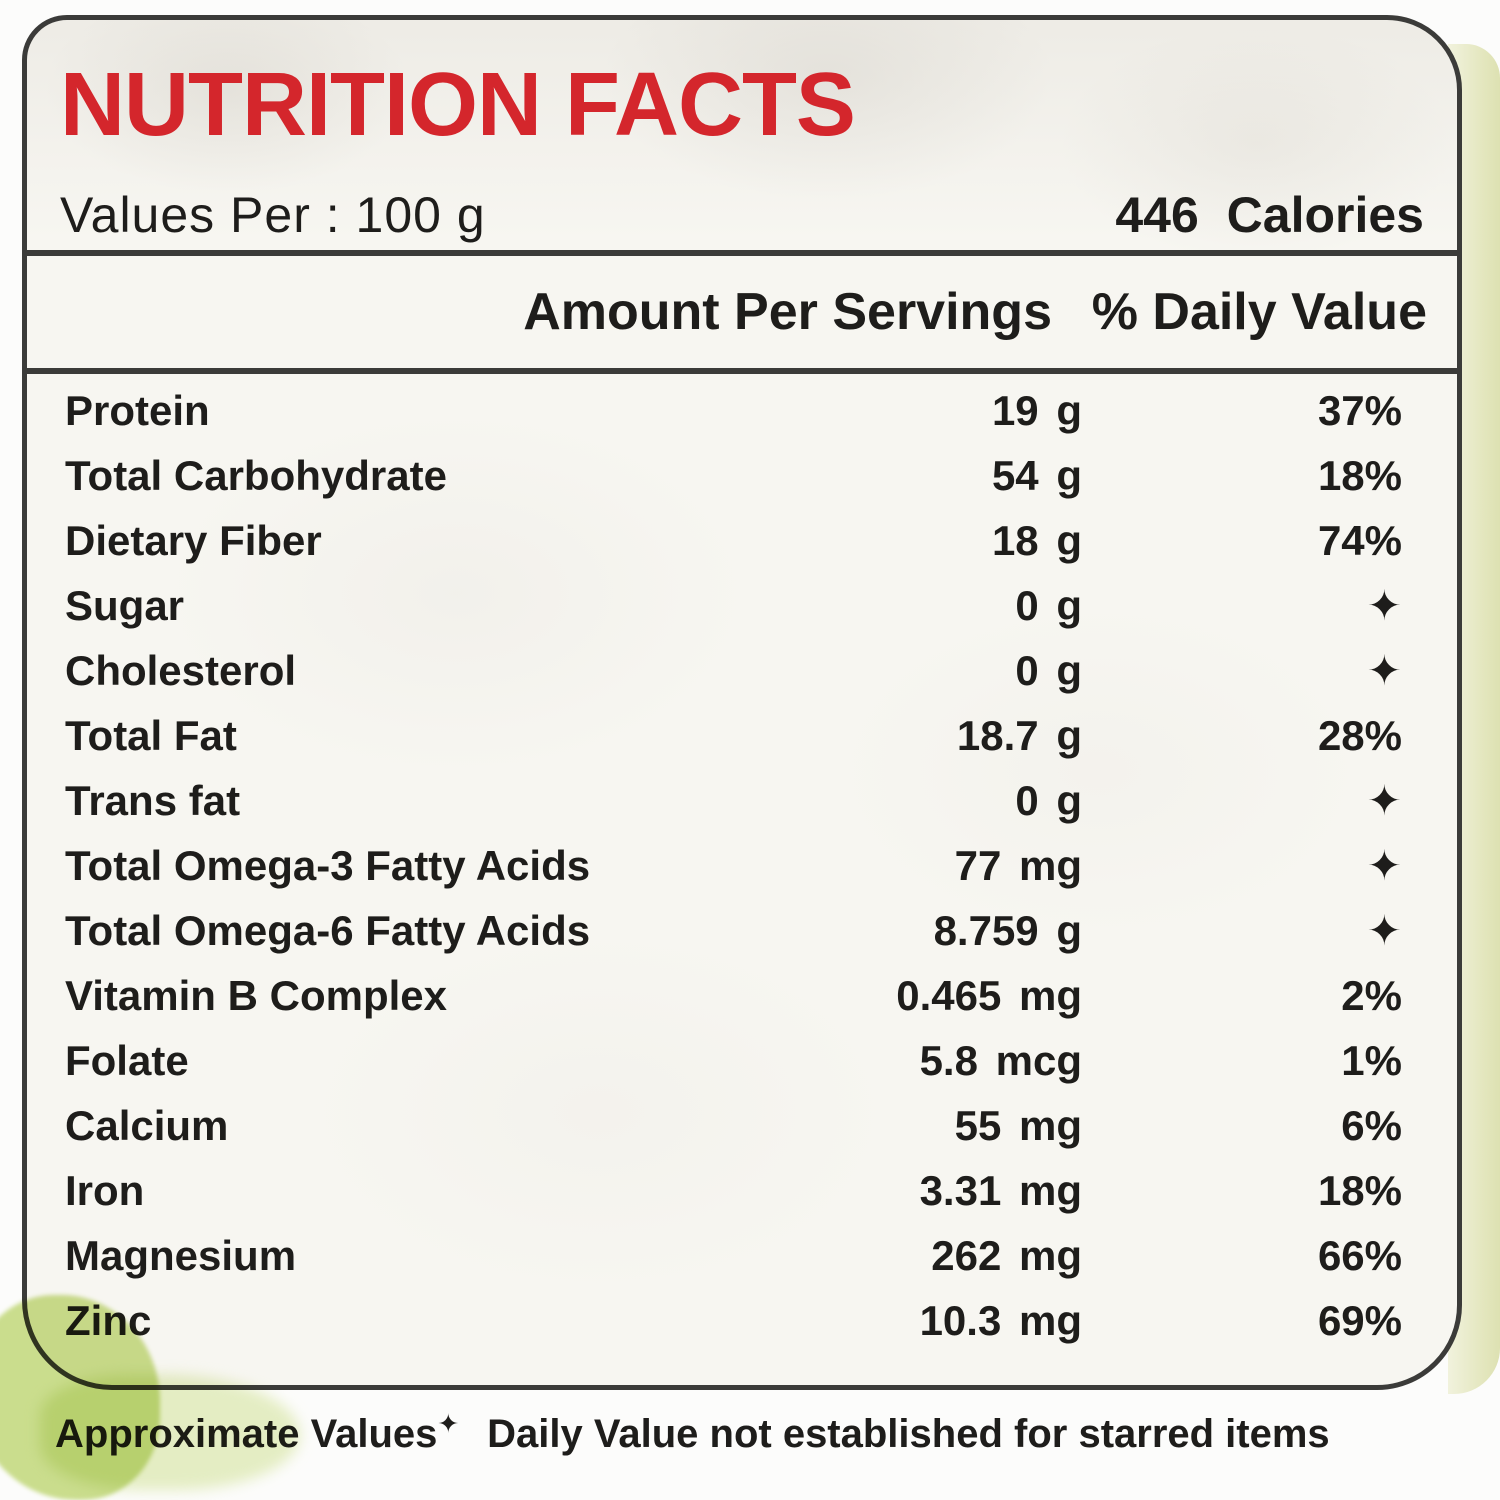 This screenshot has width=1500, height=1500. What do you see at coordinates (787, 312) in the screenshot?
I see `amount-column-header: Amount Per Servings` at bounding box center [787, 312].